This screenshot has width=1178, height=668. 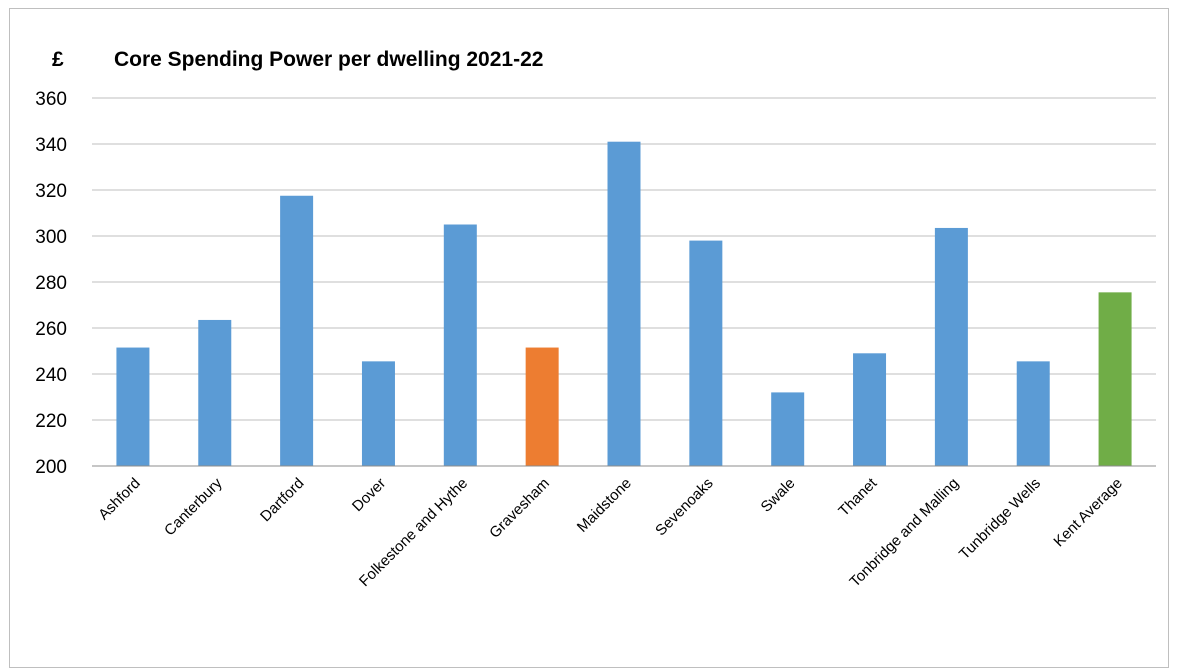 What do you see at coordinates (51, 375) in the screenshot?
I see `y-tick-label: 240` at bounding box center [51, 375].